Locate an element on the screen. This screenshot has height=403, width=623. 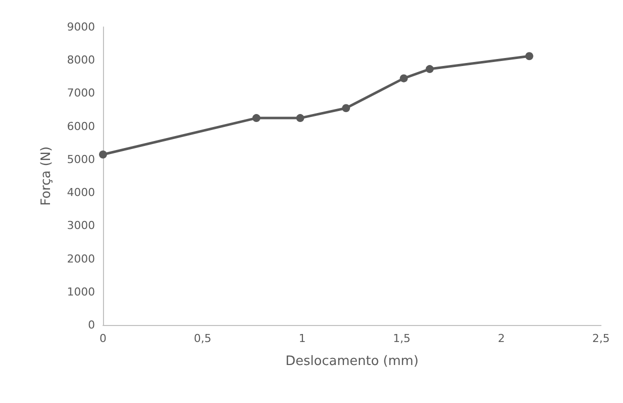
x-tick-label: 2 is located at coordinates (501, 338).